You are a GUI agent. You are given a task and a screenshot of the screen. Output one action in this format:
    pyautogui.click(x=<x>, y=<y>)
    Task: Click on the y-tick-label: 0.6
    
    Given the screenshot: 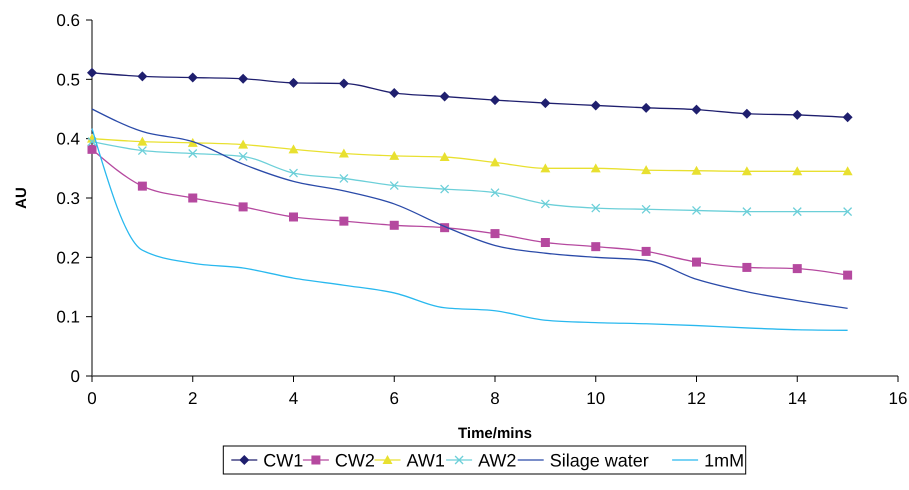 What is the action you would take?
    pyautogui.click(x=68, y=20)
    